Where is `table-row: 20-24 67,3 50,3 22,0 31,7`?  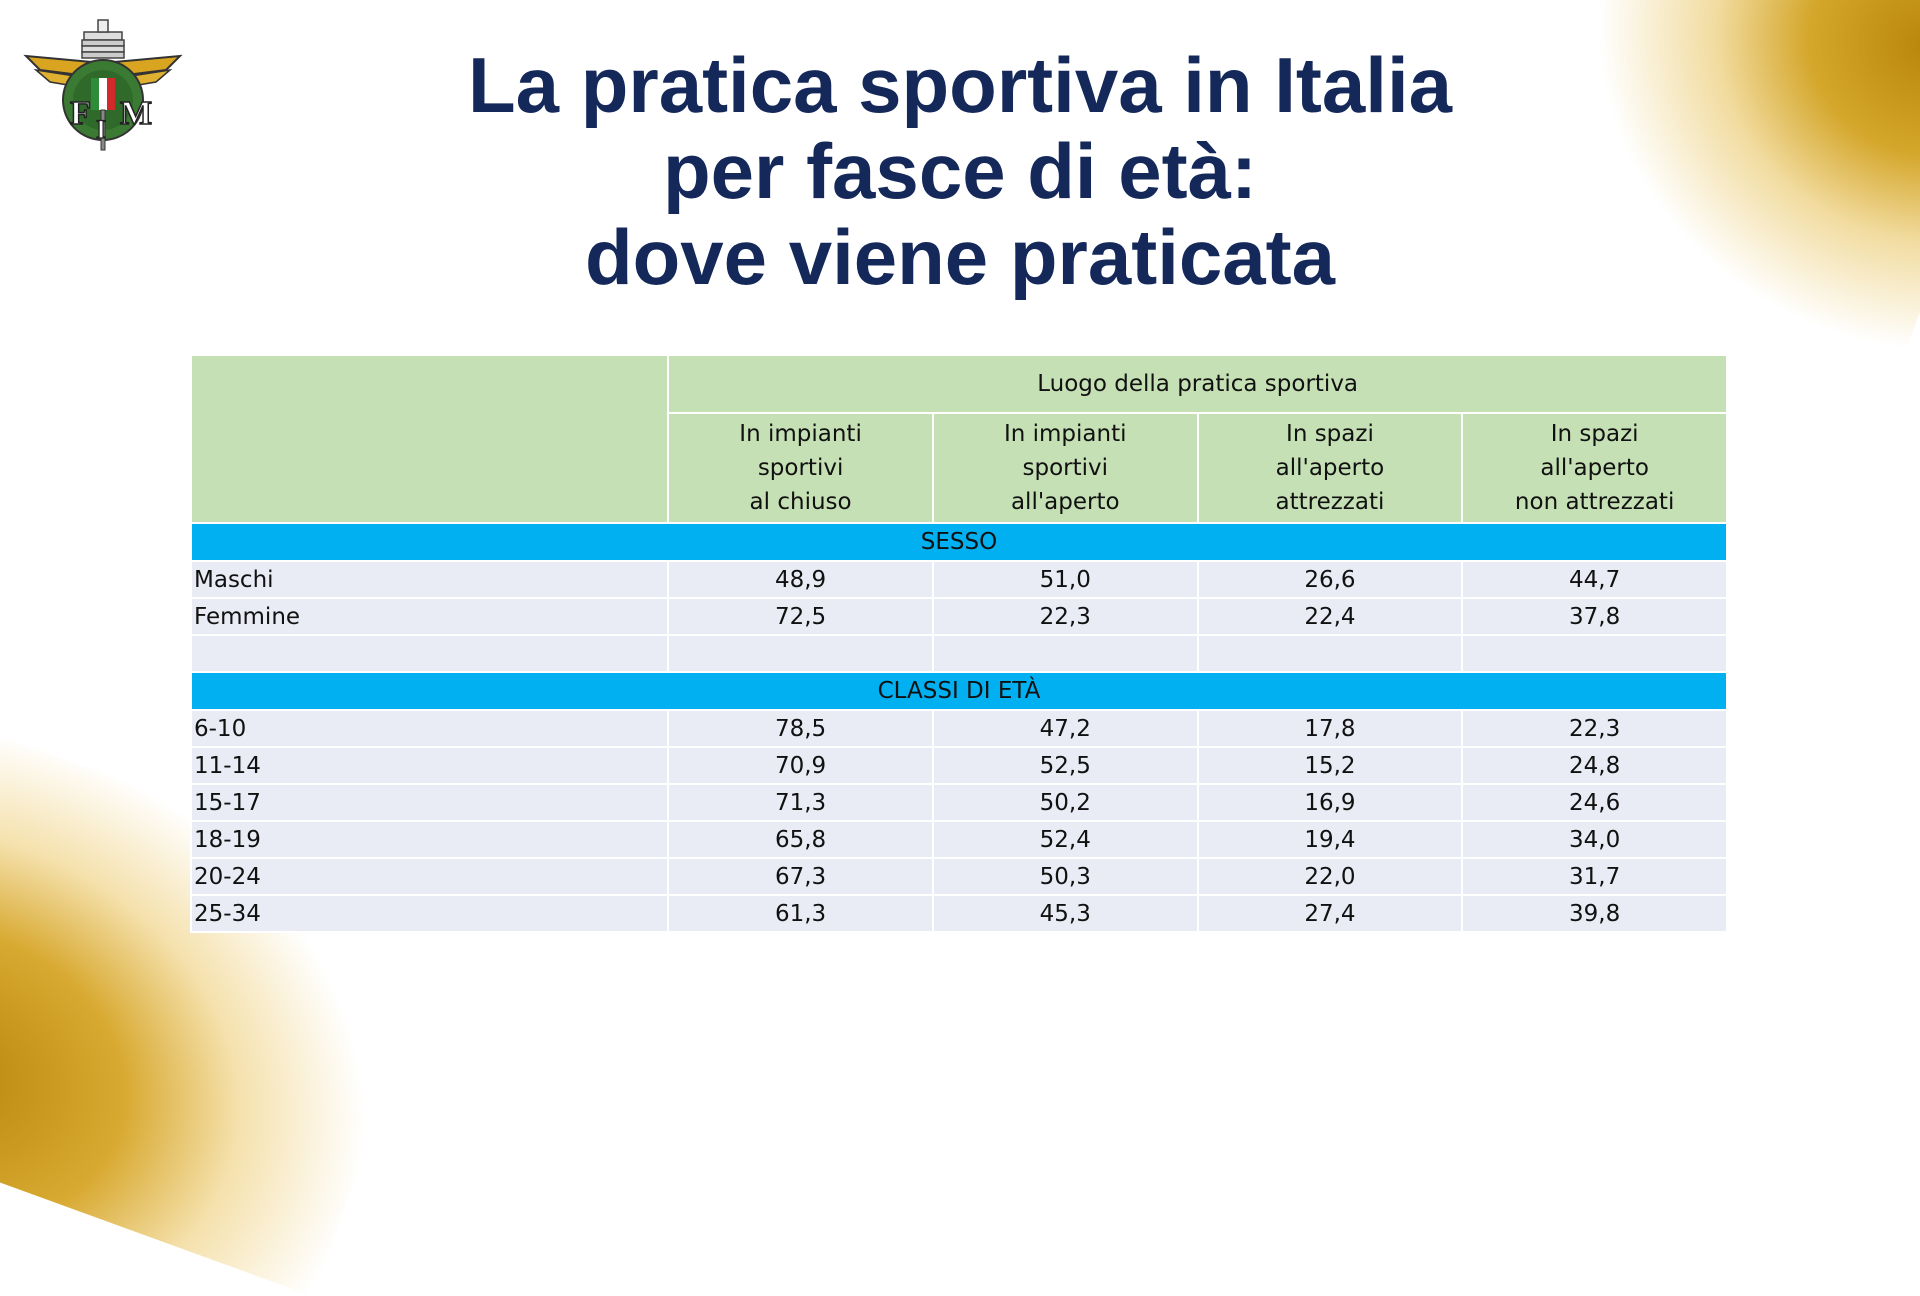 table-row: 20-24 67,3 50,3 22,0 31,7 is located at coordinates (958, 876).